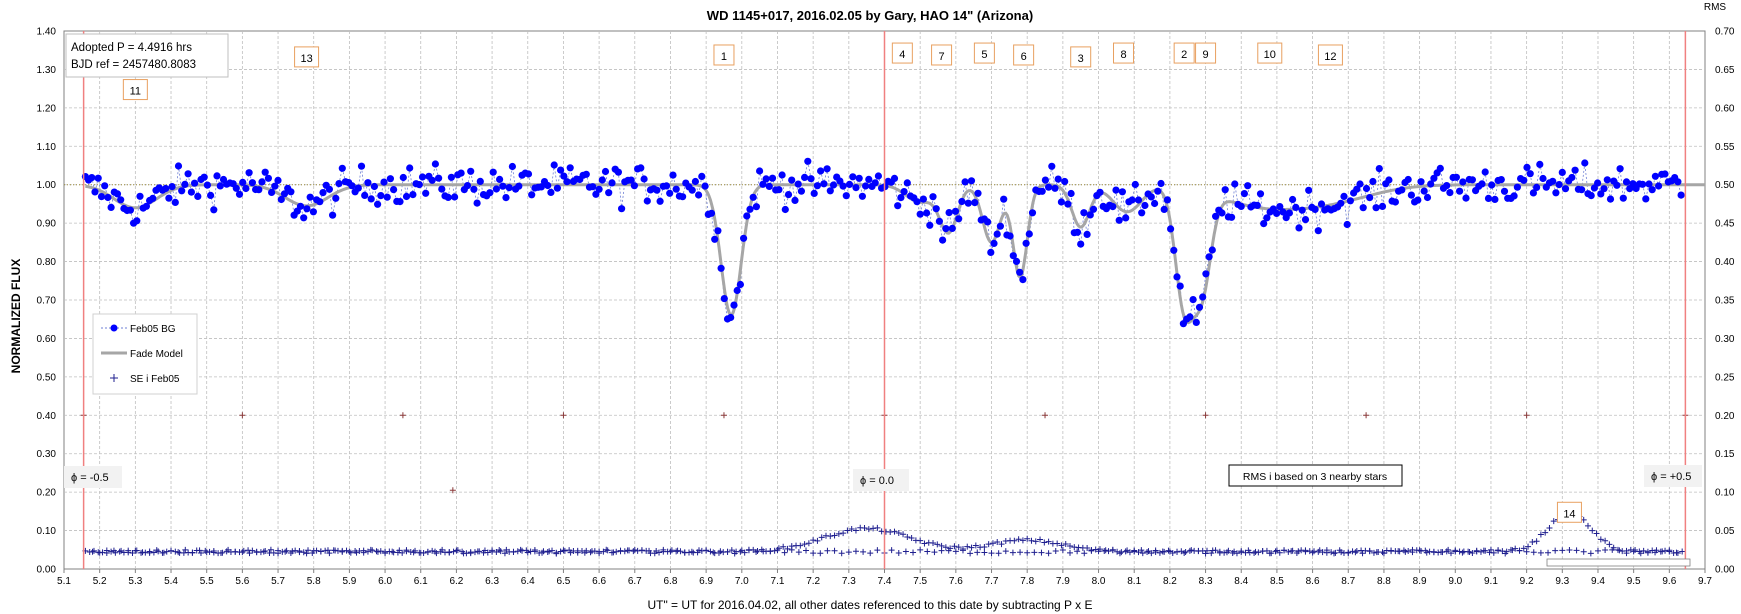 Image resolution: width=1741 pixels, height=614 pixels. I want to click on x-tick-label: 5.3, so click(135, 581).